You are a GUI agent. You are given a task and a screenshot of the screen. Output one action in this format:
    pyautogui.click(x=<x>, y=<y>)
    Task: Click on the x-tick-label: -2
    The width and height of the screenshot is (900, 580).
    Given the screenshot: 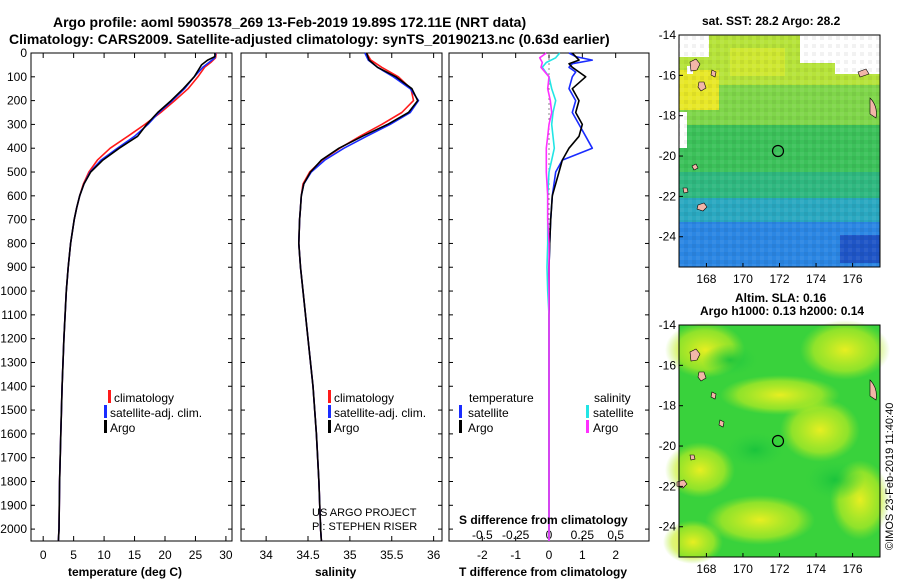 What is the action you would take?
    pyautogui.click(x=482, y=555)
    